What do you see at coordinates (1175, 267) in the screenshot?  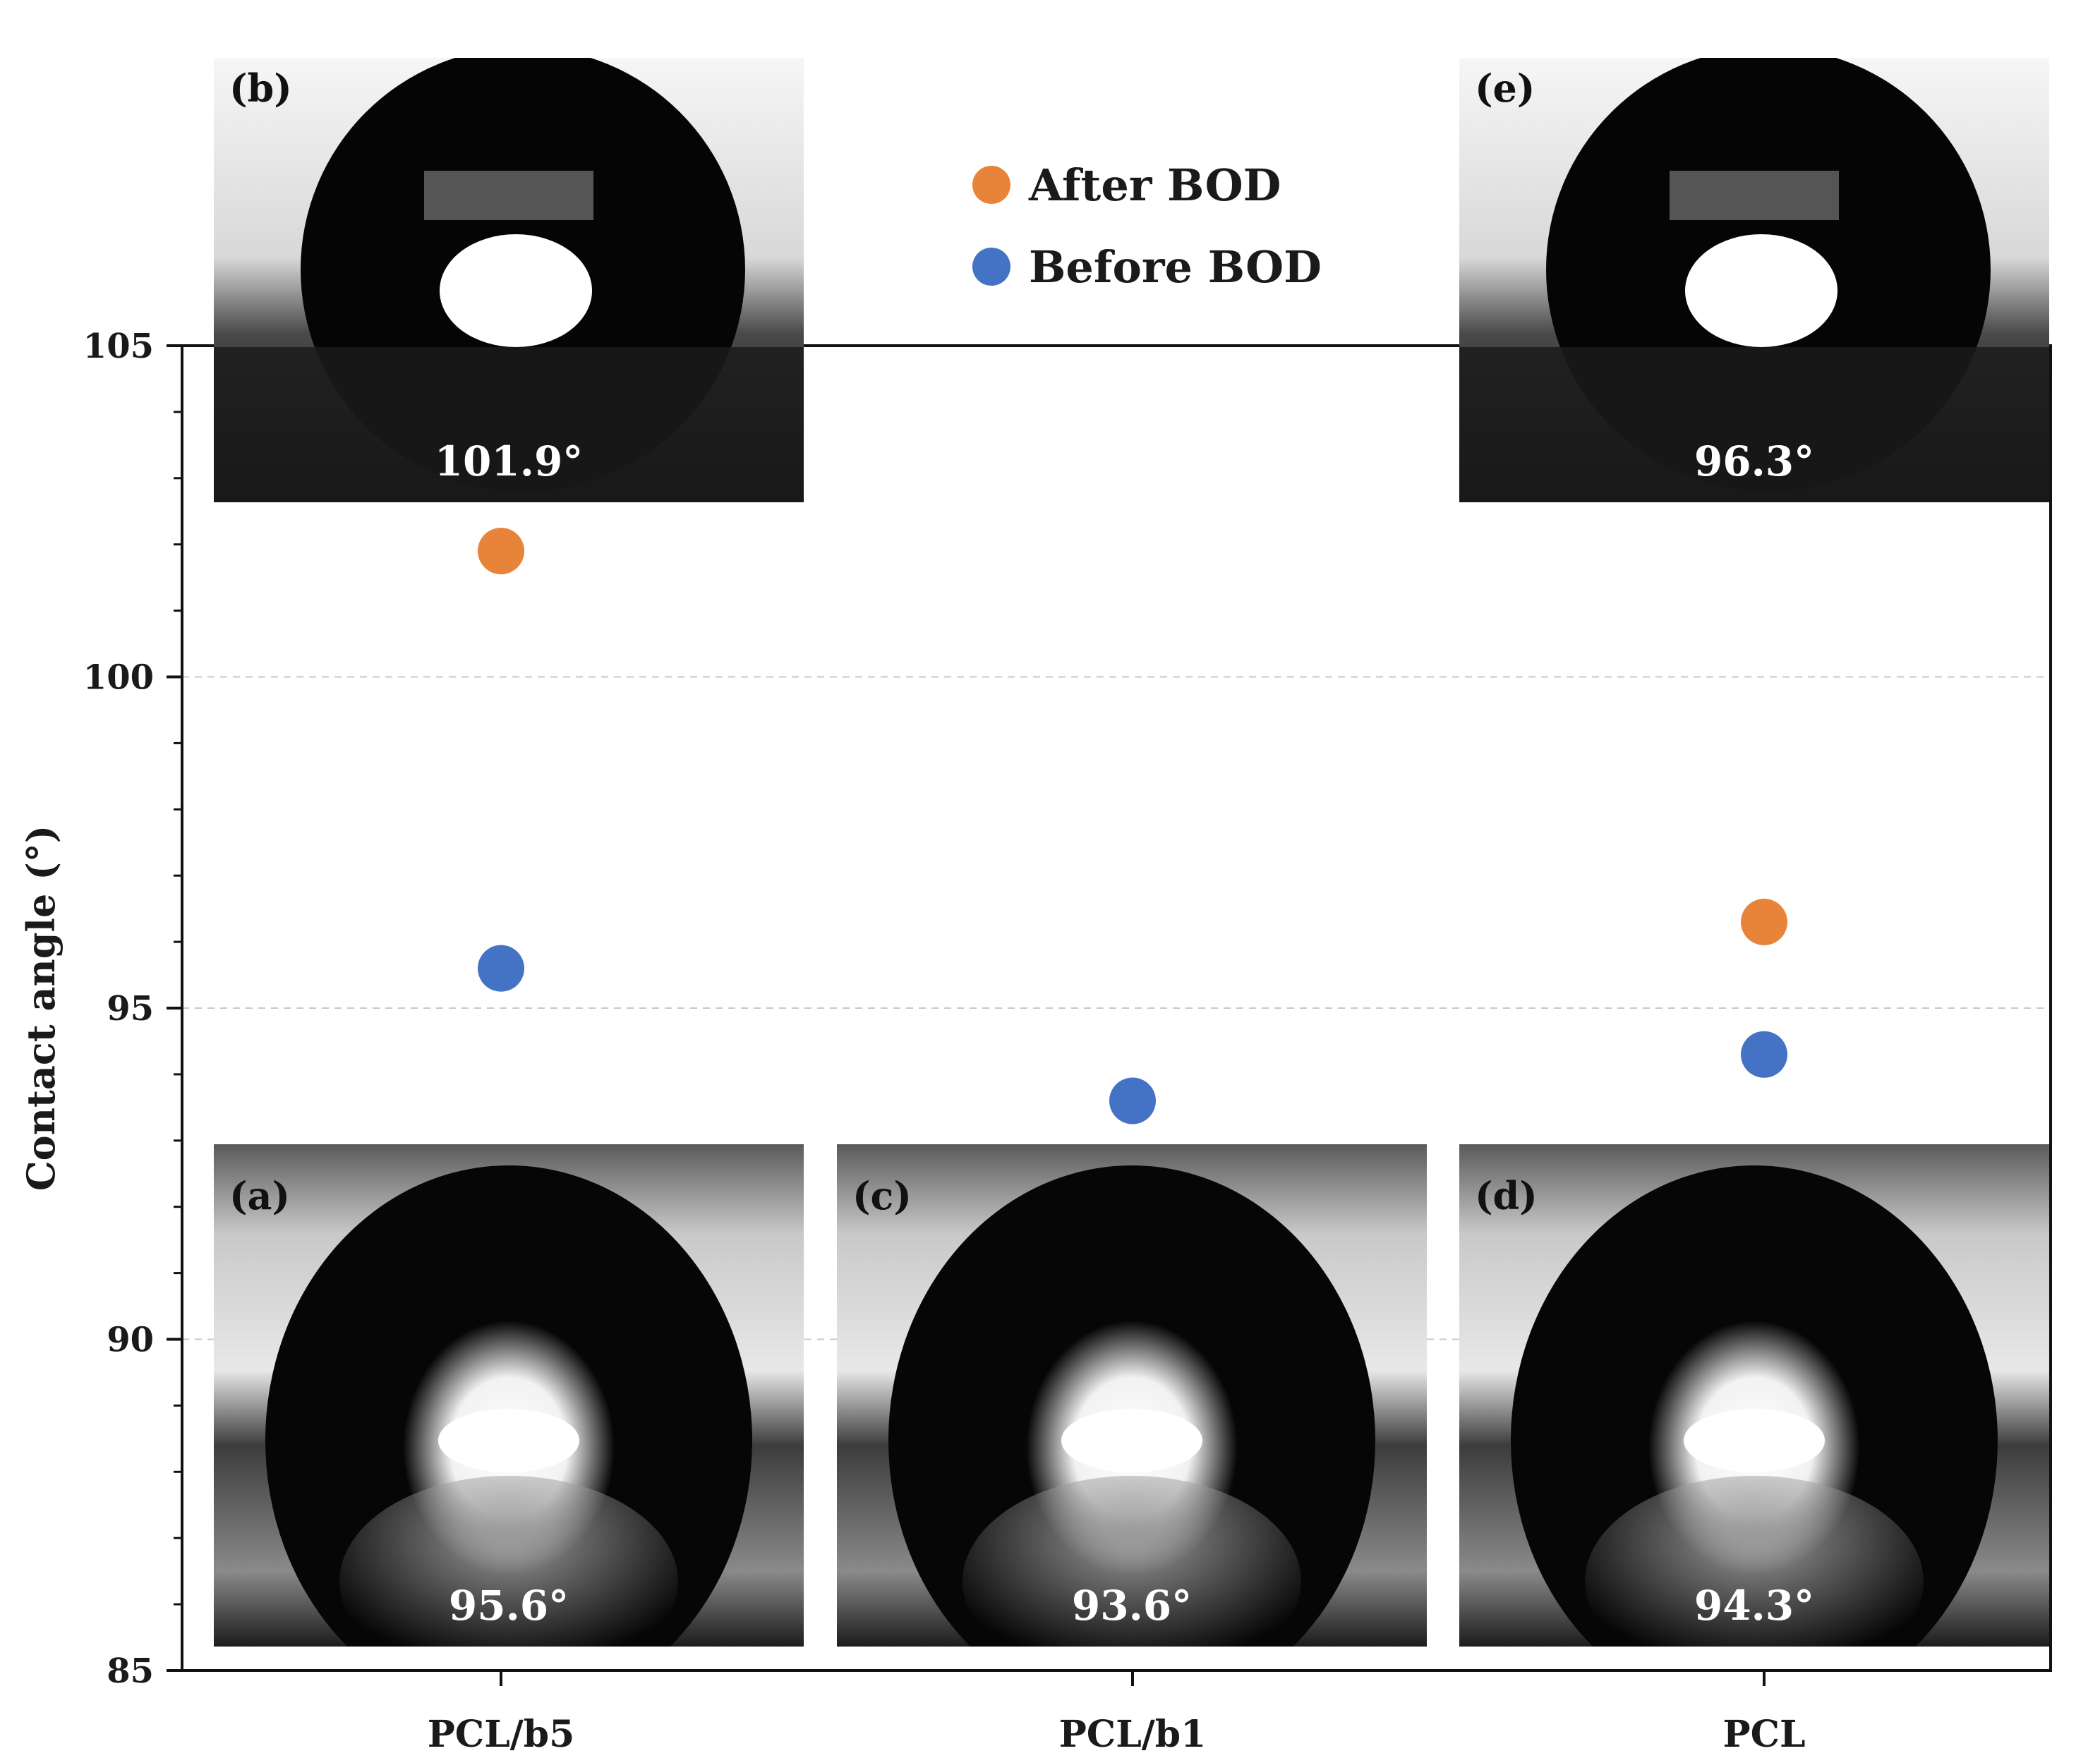 I see `legend-label: Before BOD` at bounding box center [1175, 267].